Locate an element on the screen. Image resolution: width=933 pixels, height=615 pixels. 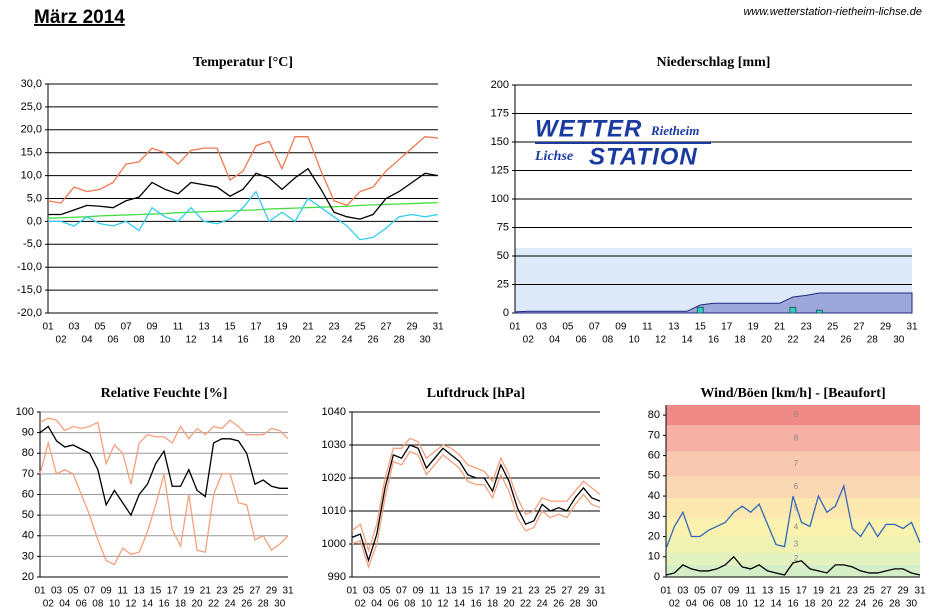
x-tick-label: 19 is located at coordinates (754, 327).